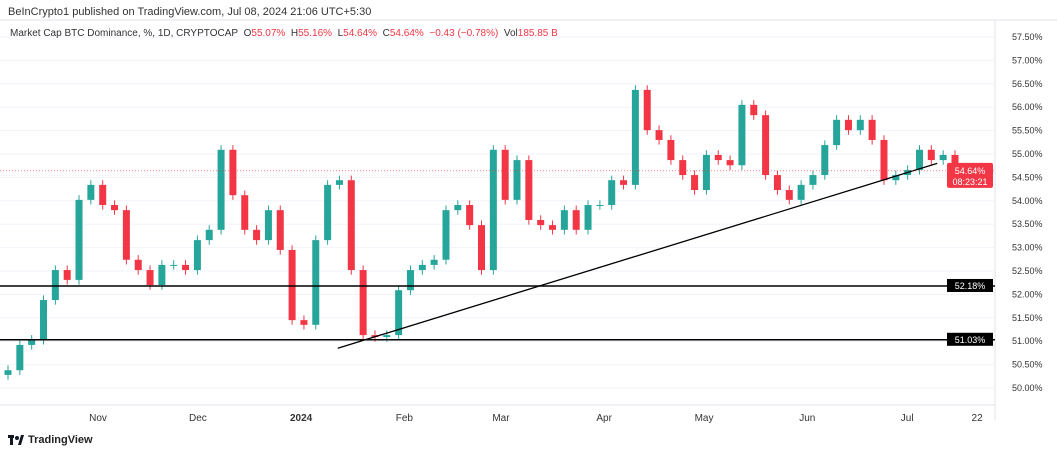 The height and width of the screenshot is (452, 1057). I want to click on y-tick-label: 53.50%, so click(1027, 224).